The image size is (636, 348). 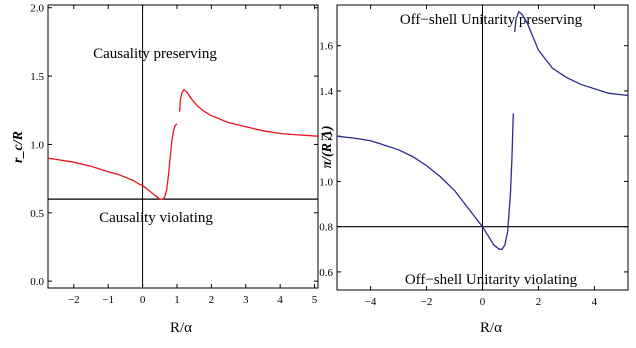 What do you see at coordinates (177, 300) in the screenshot?
I see `x-tick-label: 1` at bounding box center [177, 300].